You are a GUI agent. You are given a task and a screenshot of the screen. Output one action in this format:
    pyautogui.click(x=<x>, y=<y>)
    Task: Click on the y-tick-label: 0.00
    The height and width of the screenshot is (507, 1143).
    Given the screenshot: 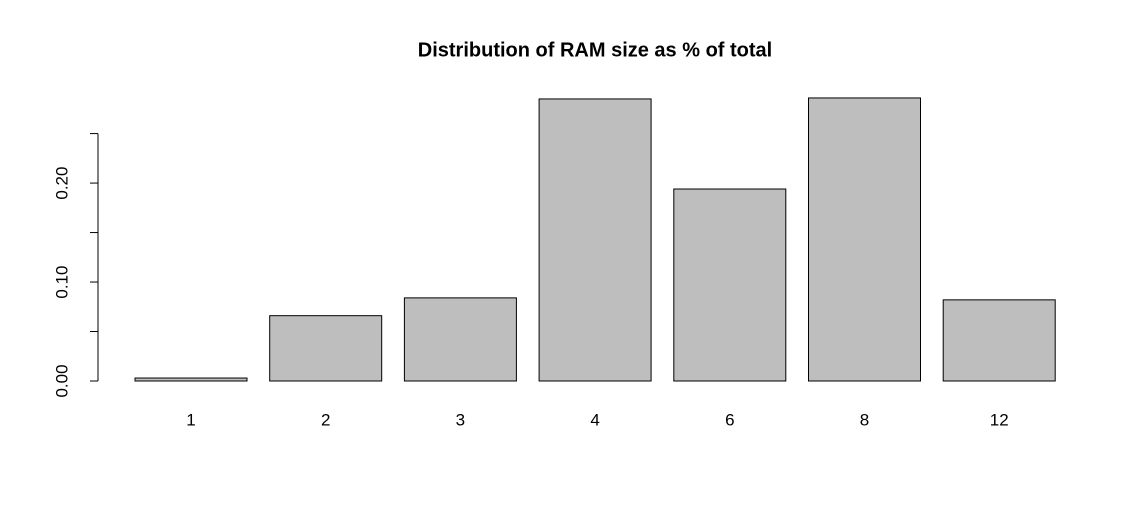 What is the action you would take?
    pyautogui.click(x=61, y=380)
    